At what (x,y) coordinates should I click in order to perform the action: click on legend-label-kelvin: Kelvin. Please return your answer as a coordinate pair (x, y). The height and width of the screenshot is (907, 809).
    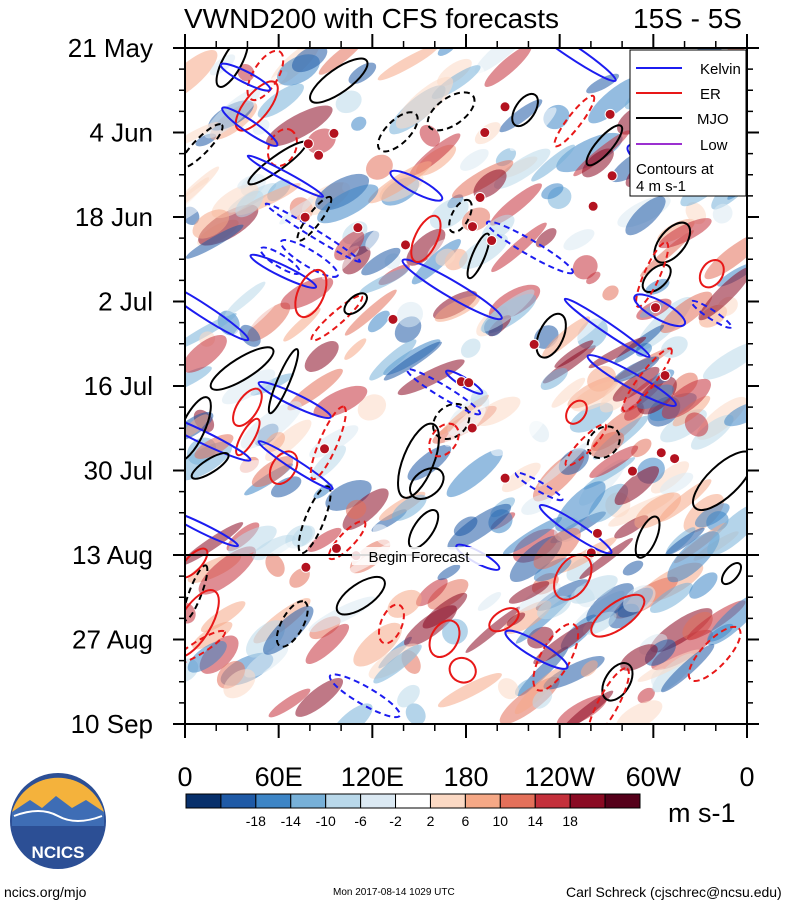
    Looking at the image, I should click on (720, 69).